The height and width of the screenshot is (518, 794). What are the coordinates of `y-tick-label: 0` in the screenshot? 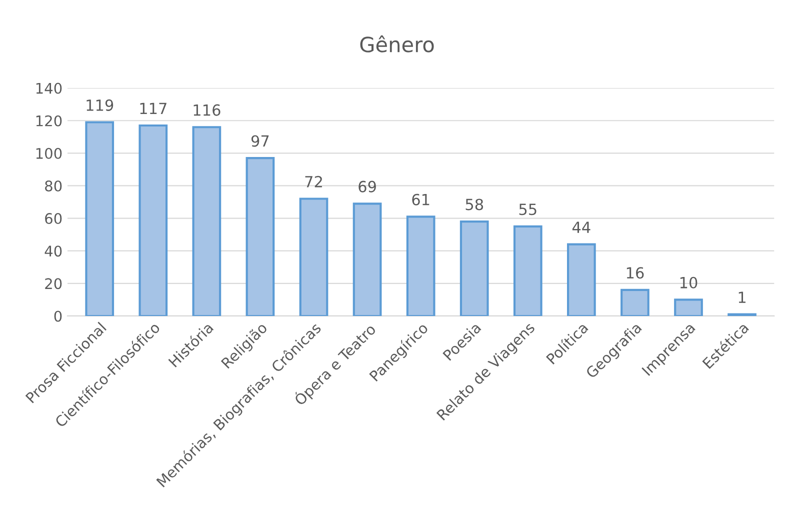 It's located at (58, 316).